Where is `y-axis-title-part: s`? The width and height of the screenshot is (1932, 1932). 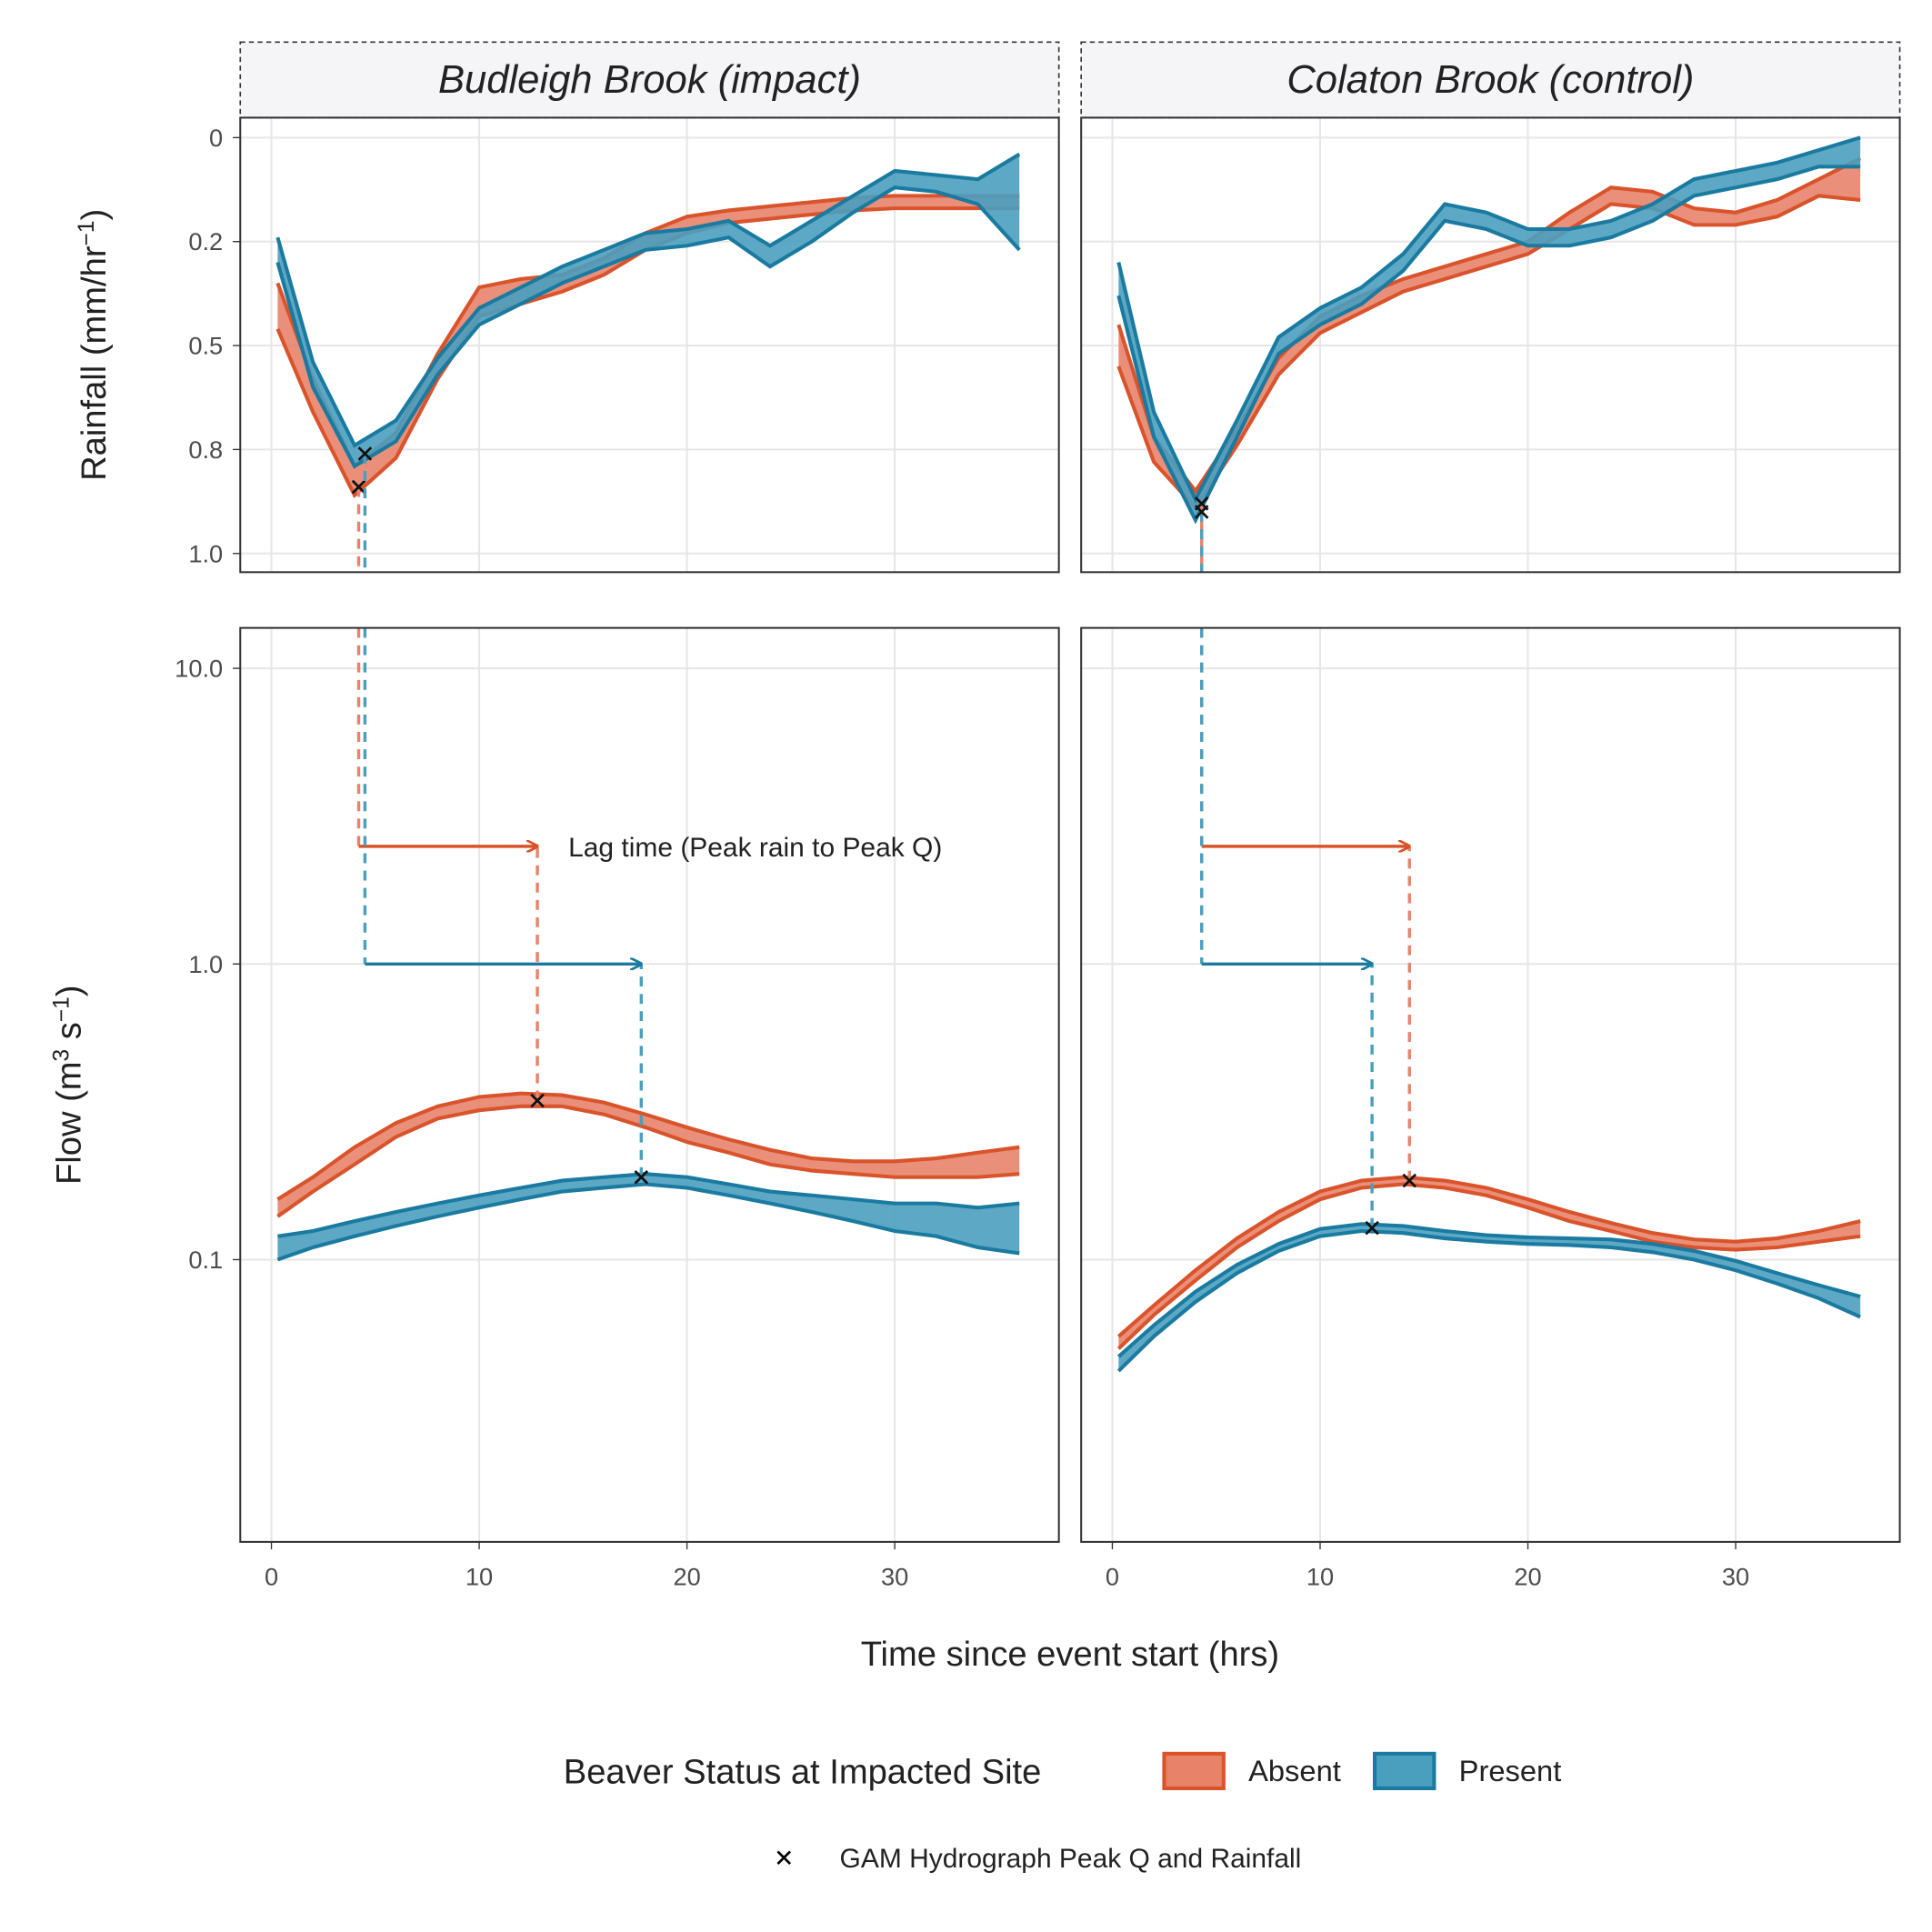 y-axis-title-part: s is located at coordinates (69, 1035).